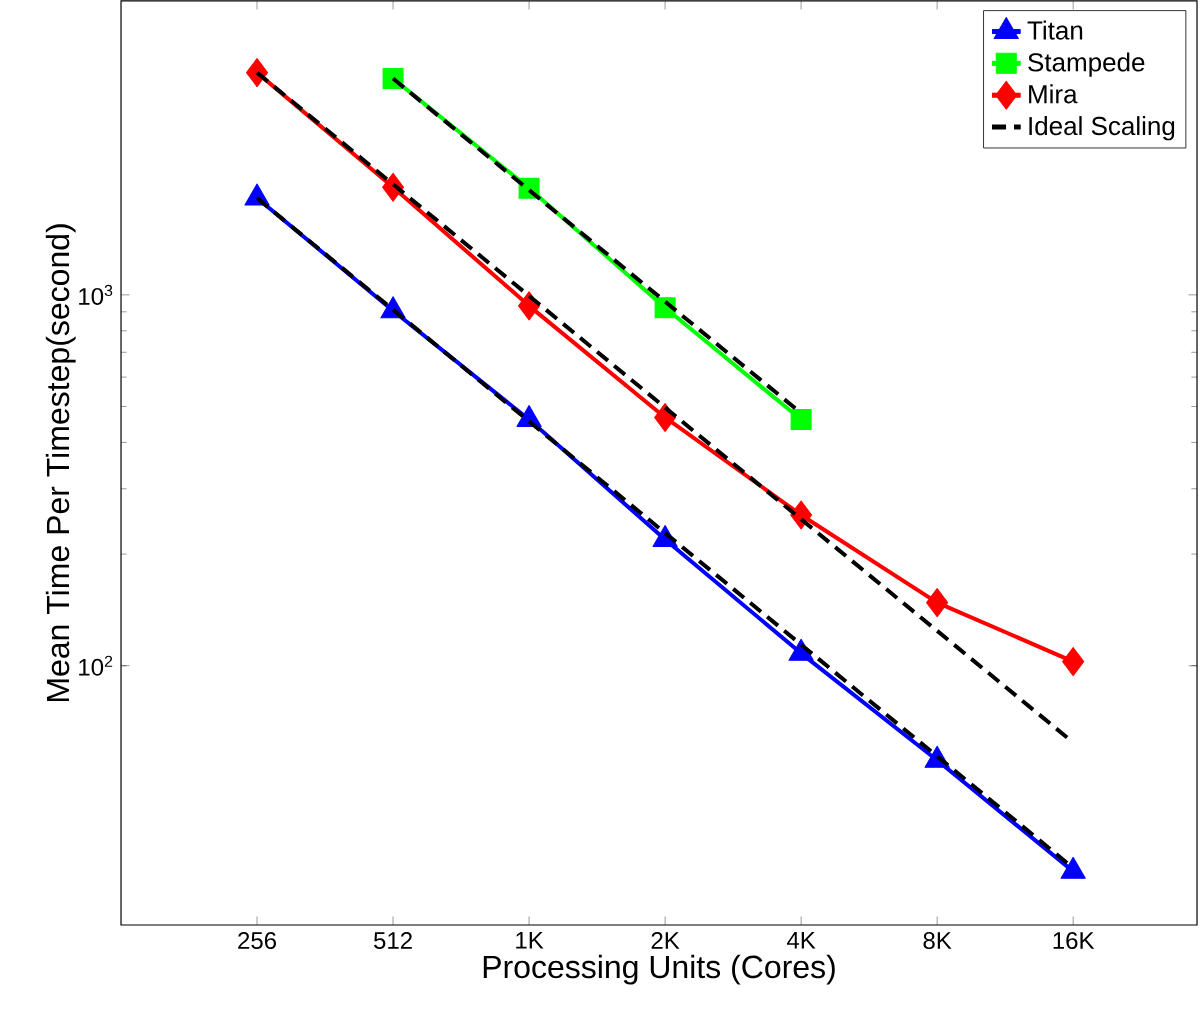  What do you see at coordinates (1102, 128) in the screenshot?
I see `legend-label: Ideal Scaling` at bounding box center [1102, 128].